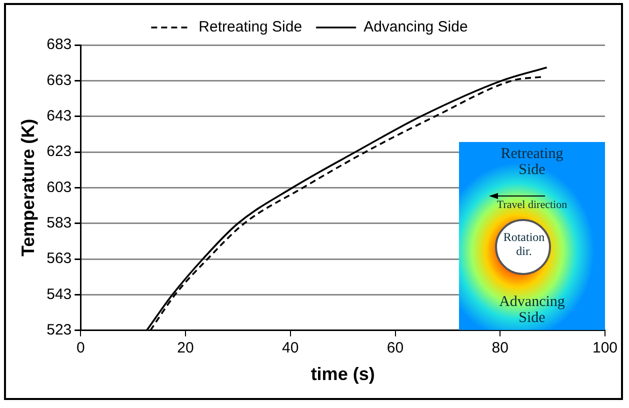 The height and width of the screenshot is (408, 629). What do you see at coordinates (59, 187) in the screenshot?
I see `y-tick-label: 603` at bounding box center [59, 187].